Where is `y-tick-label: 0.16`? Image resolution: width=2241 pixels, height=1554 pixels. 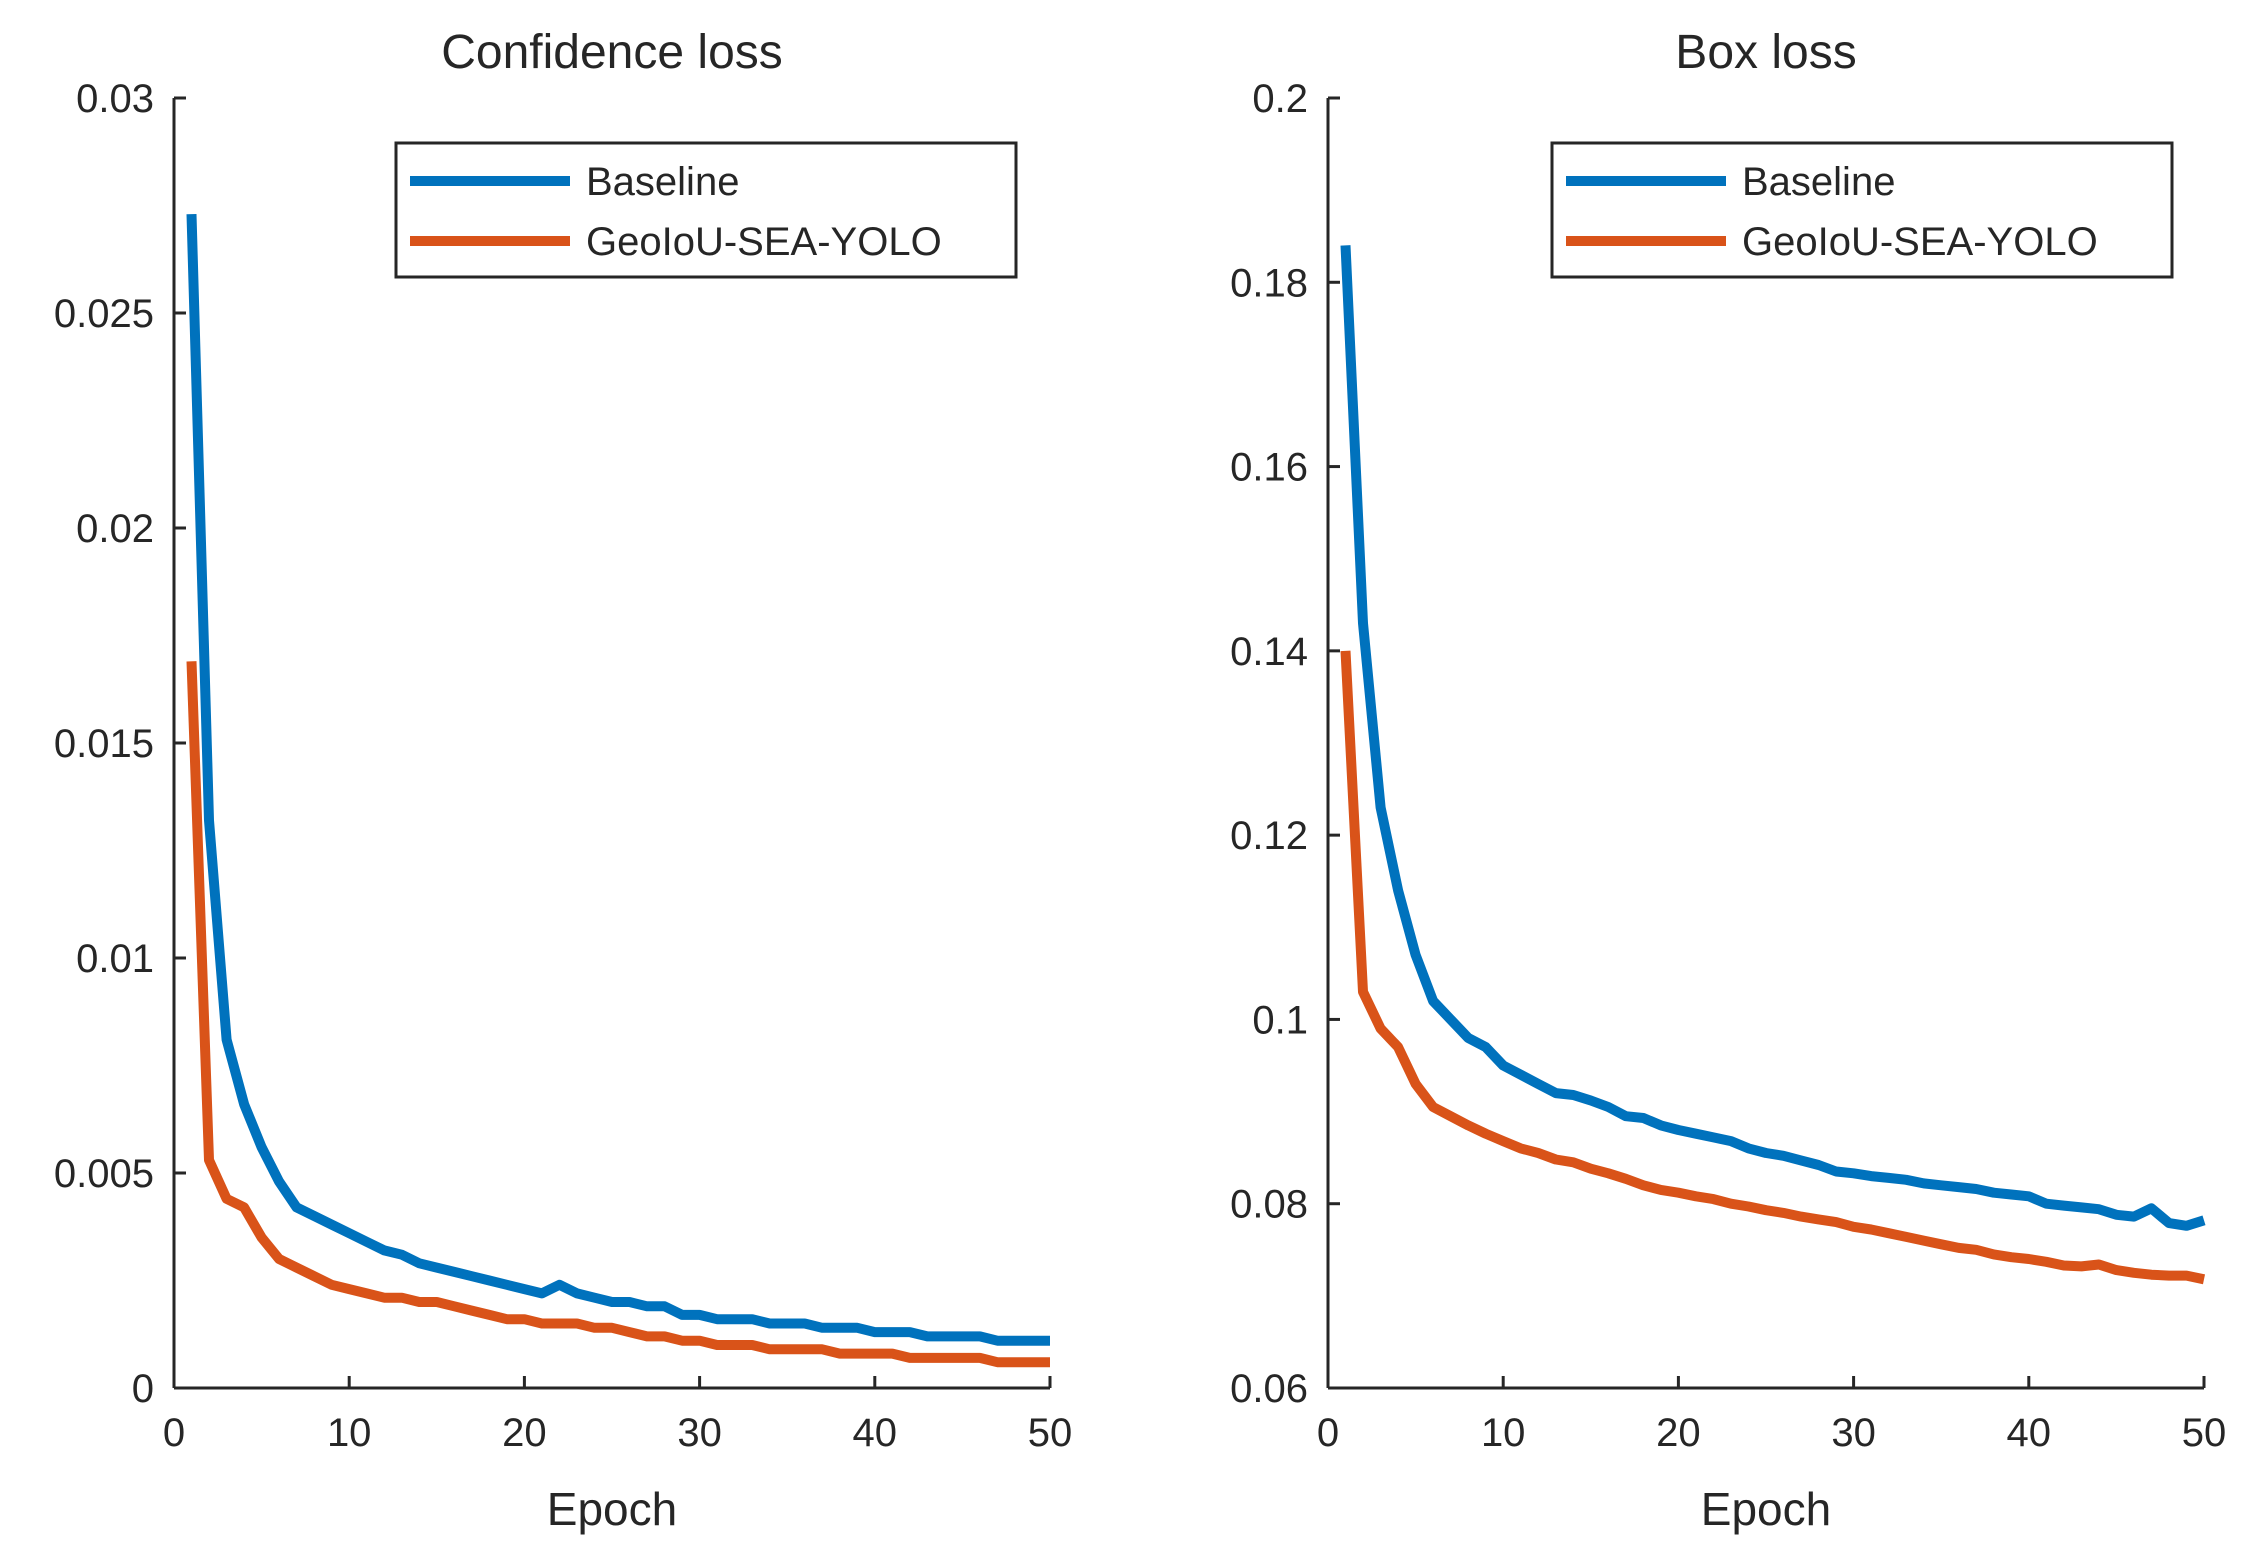
y-tick-label: 0.16 is located at coordinates (1269, 468).